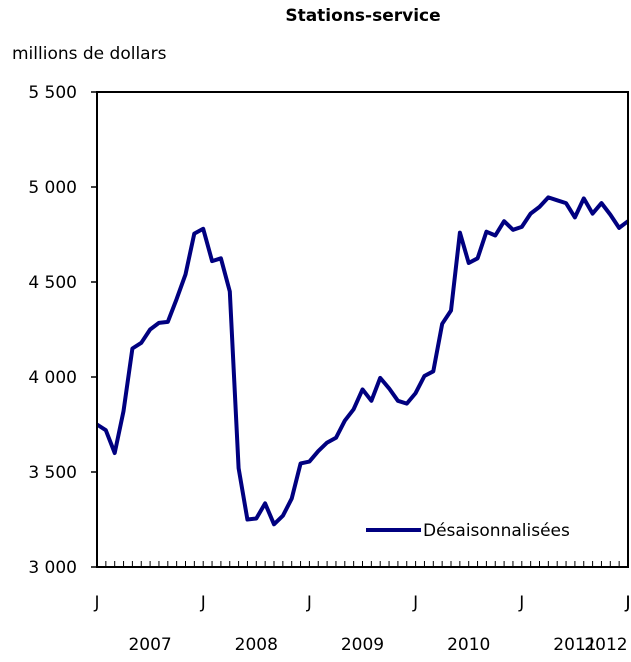 Image resolution: width=631 pixels, height=662 pixels. I want to click on y-tick-label: 4 000, so click(52, 378).